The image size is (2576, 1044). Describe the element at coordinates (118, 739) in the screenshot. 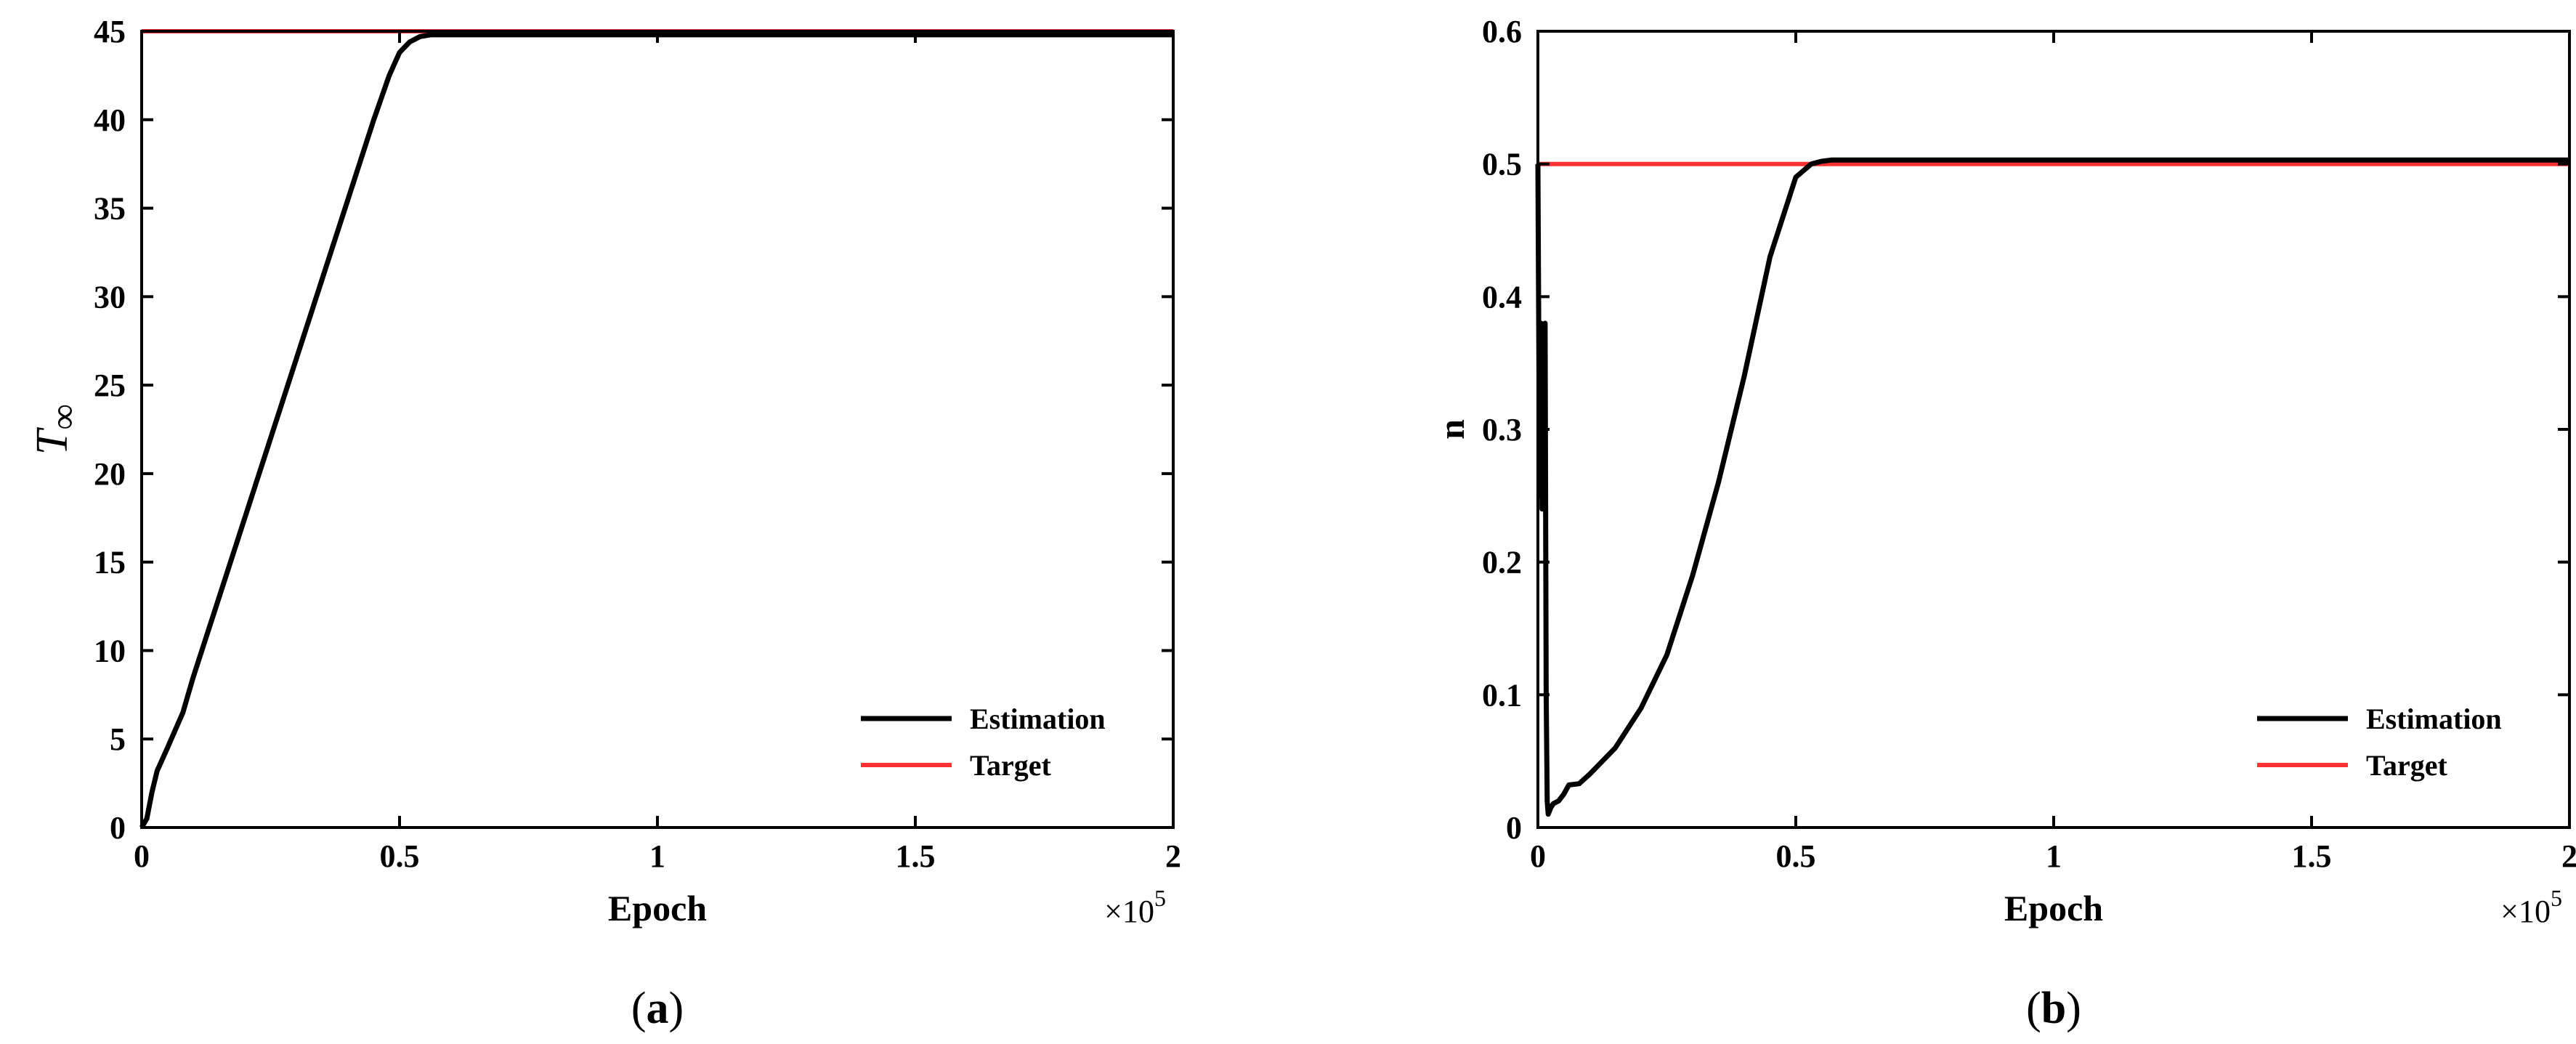

I see `y-tick-label: 5` at that location.